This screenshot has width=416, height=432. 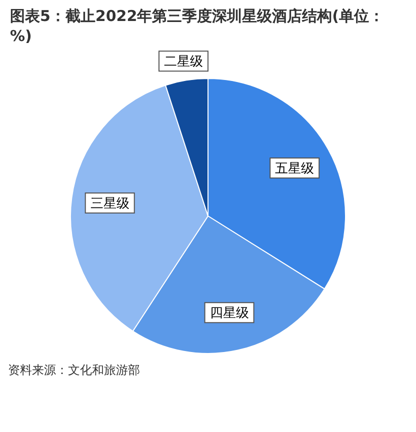 I want to click on chart-title: 图表5：截止2022年第三季度深圳星级酒店结构(单位：%), so click(x=198, y=26).